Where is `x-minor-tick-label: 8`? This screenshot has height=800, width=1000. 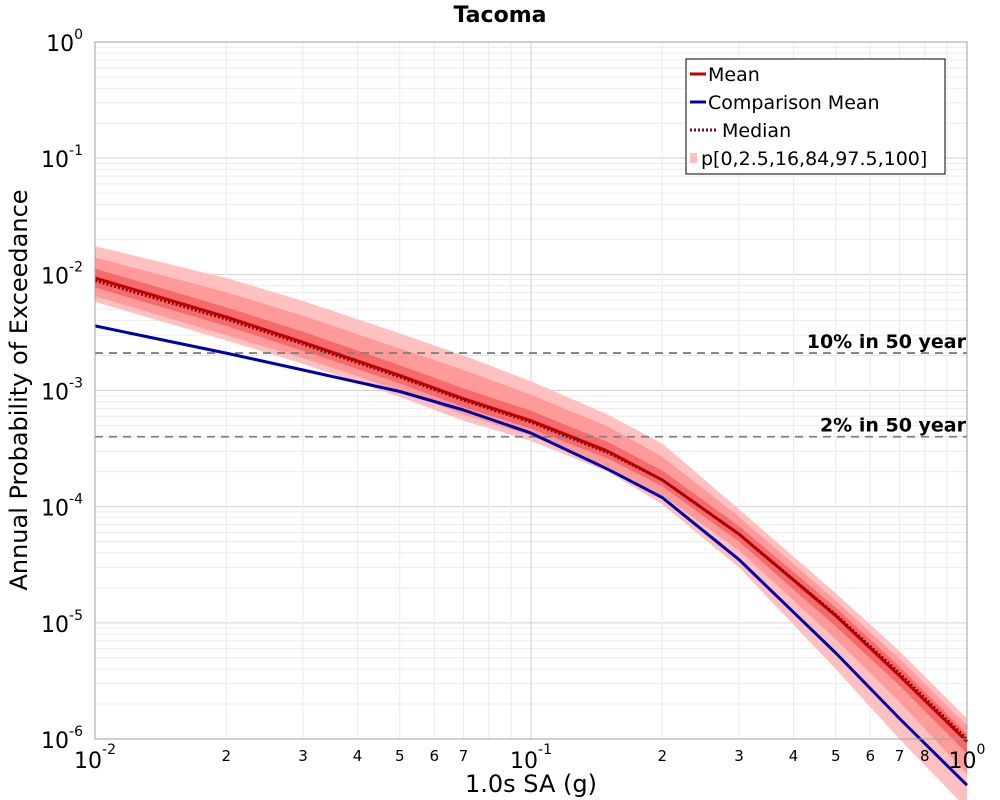
x-minor-tick-label: 8 is located at coordinates (925, 756).